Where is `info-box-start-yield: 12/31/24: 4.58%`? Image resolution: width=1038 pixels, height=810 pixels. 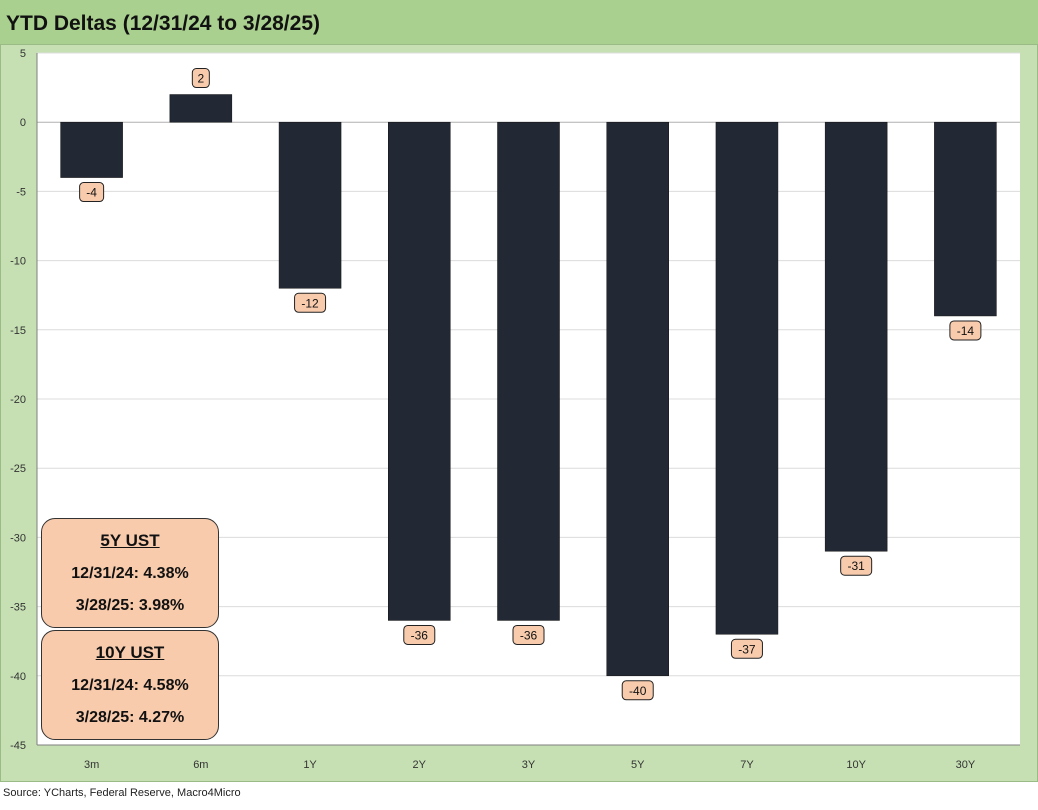
info-box-start-yield: 12/31/24: 4.58% is located at coordinates (130, 685).